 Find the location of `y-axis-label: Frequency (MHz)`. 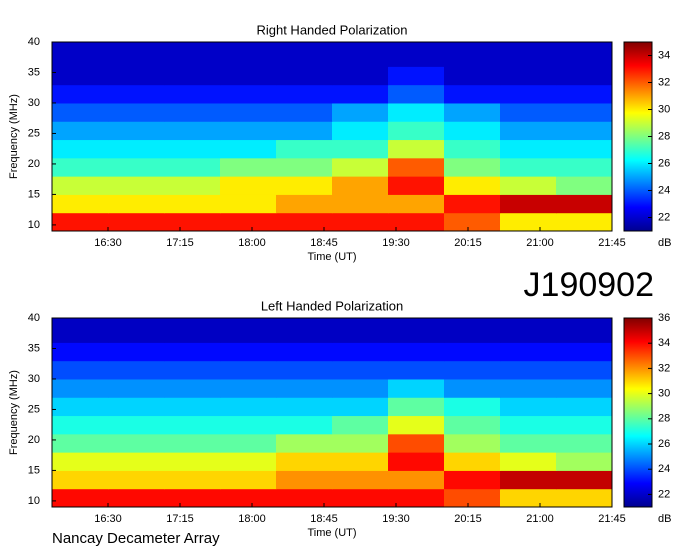

y-axis-label: Frequency (MHz) is located at coordinates (14, 136).